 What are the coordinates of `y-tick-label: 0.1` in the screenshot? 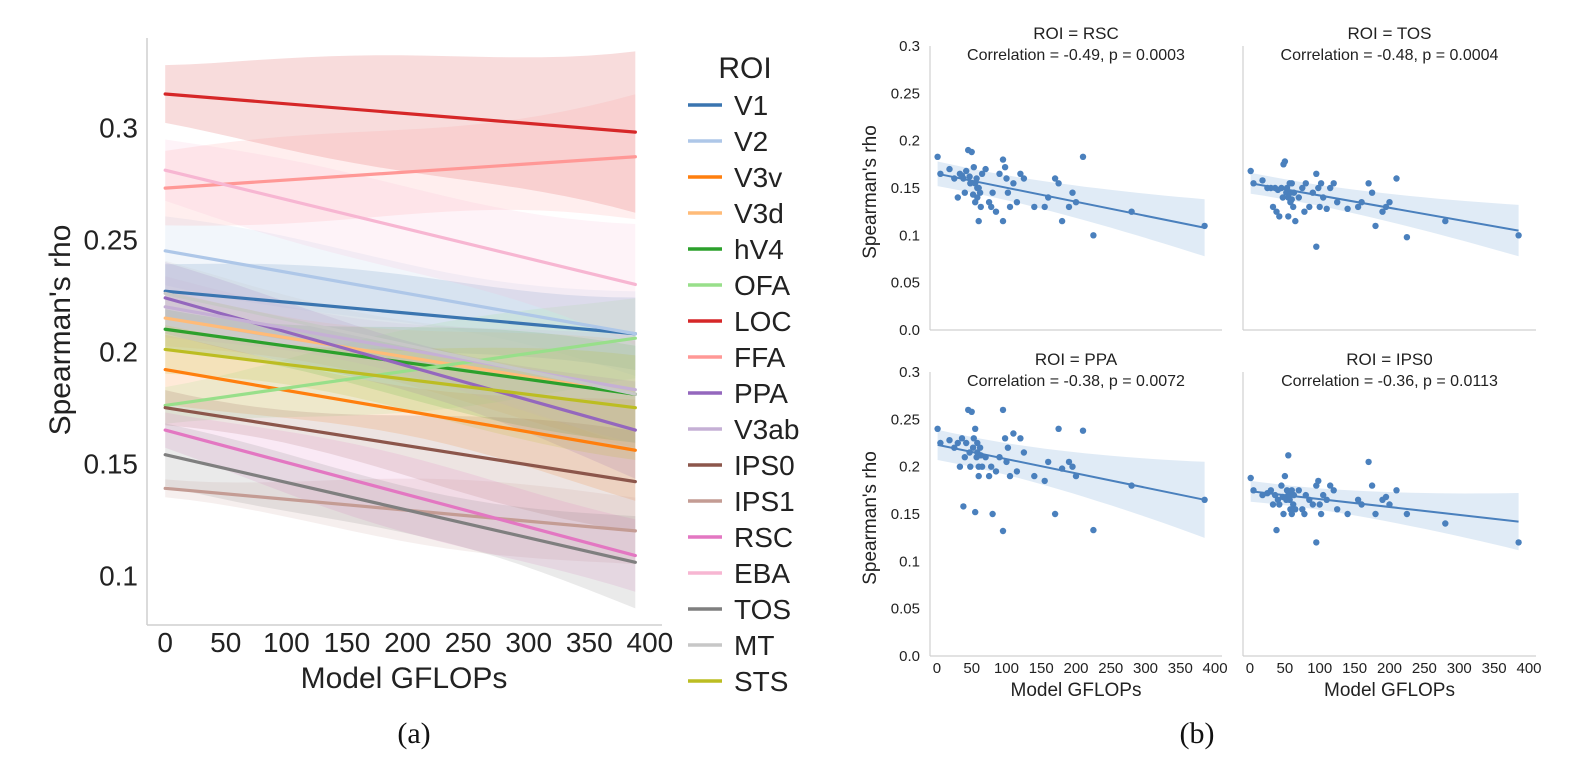 It's located at (909, 561).